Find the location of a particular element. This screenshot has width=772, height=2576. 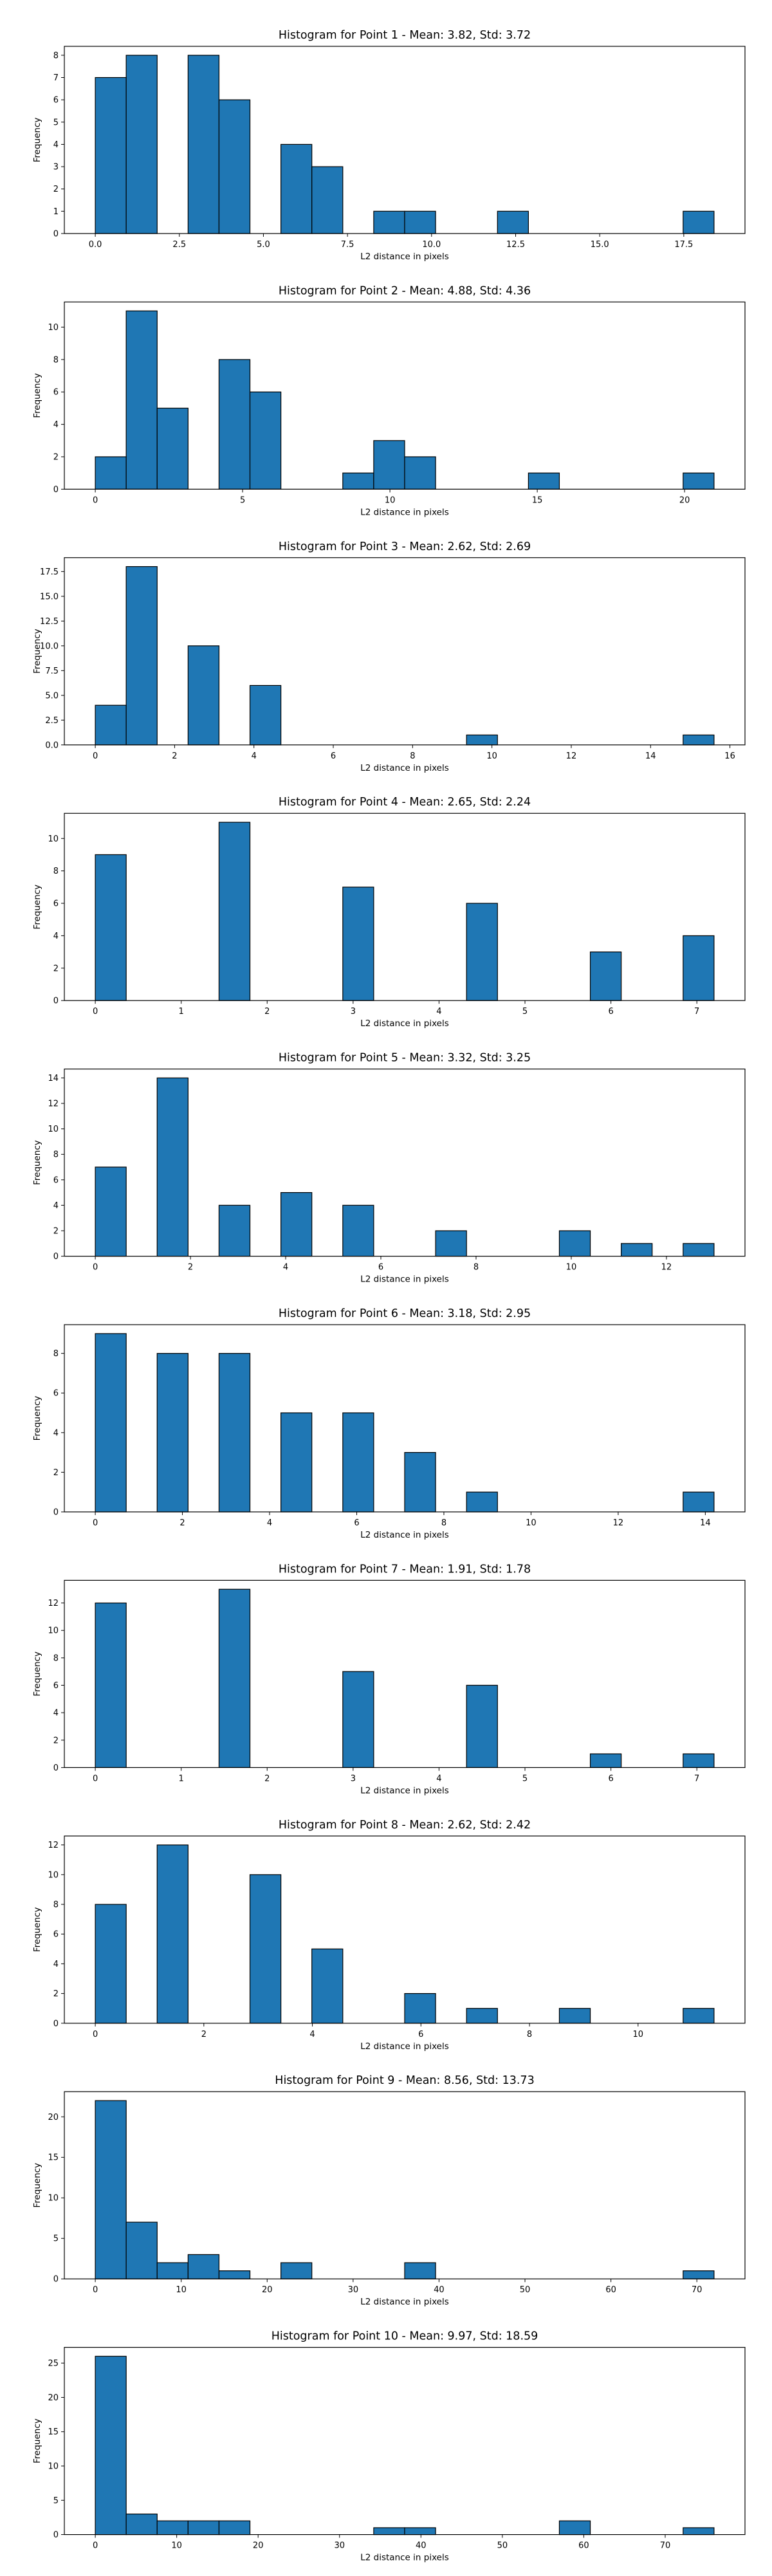

x-tick-label: 50 is located at coordinates (525, 2290).